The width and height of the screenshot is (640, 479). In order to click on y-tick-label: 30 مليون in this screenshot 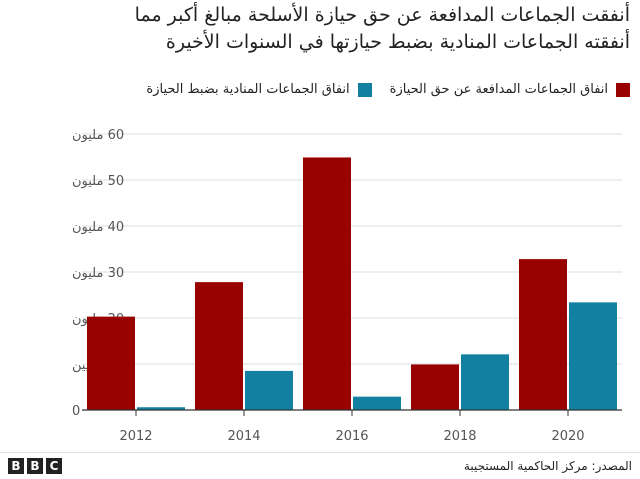, I will do `click(98, 273)`.